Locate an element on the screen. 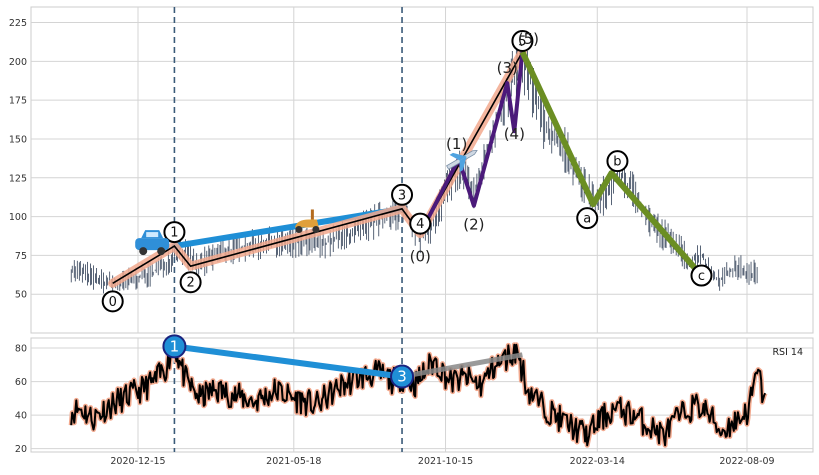 This screenshot has width=819, height=475. subwave-line is located at coordinates (471, 143).